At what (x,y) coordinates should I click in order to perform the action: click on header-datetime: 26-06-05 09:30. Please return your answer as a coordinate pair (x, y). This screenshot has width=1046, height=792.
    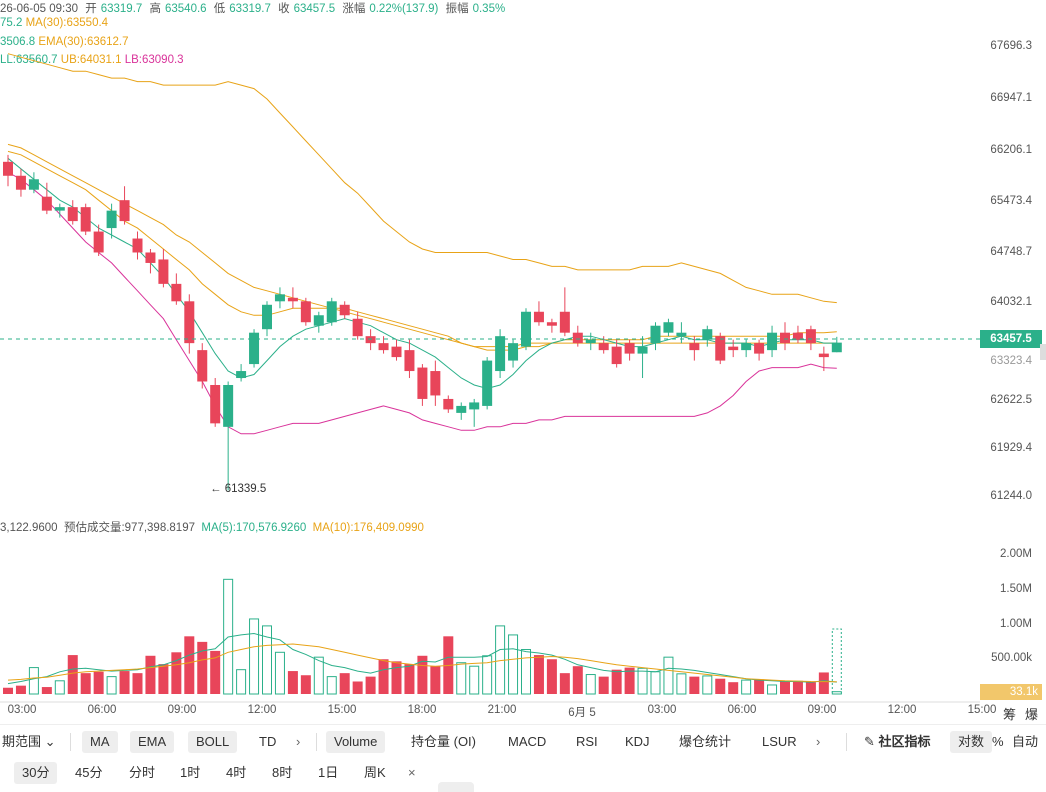
    Looking at the image, I should click on (39, 9).